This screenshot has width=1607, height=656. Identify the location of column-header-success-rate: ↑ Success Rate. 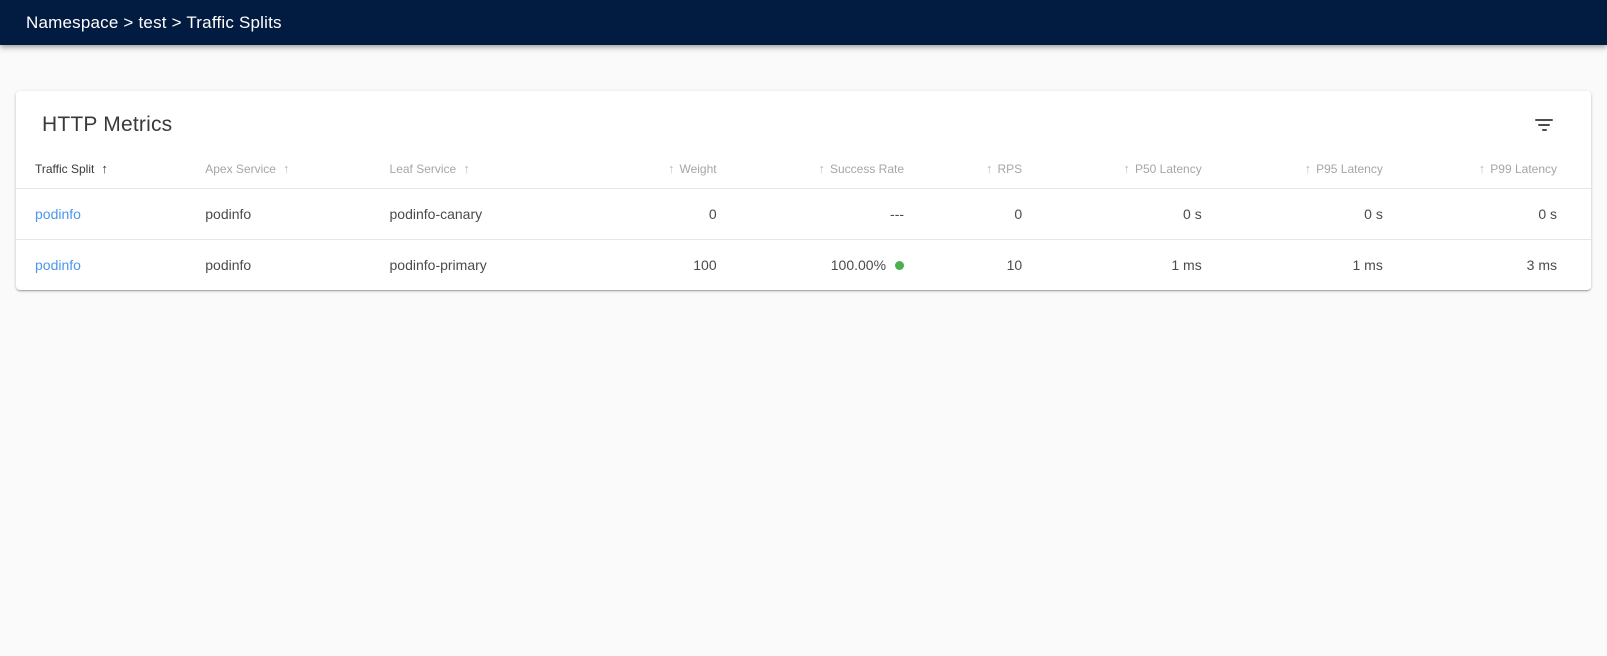
(826, 169).